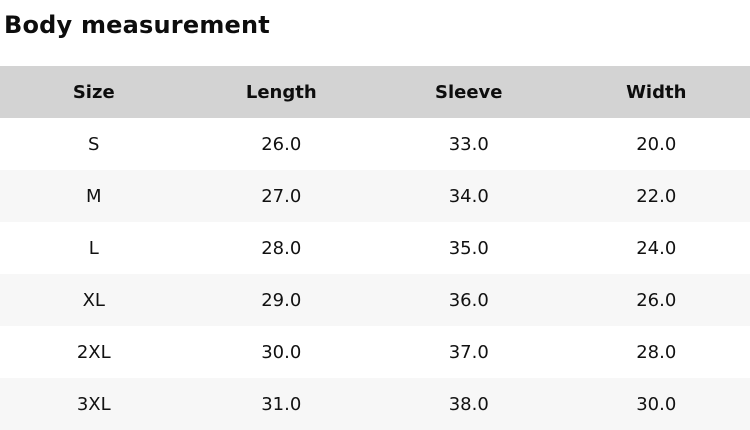  I want to click on table-row: L 28.0 35.0 24.0, so click(375, 248).